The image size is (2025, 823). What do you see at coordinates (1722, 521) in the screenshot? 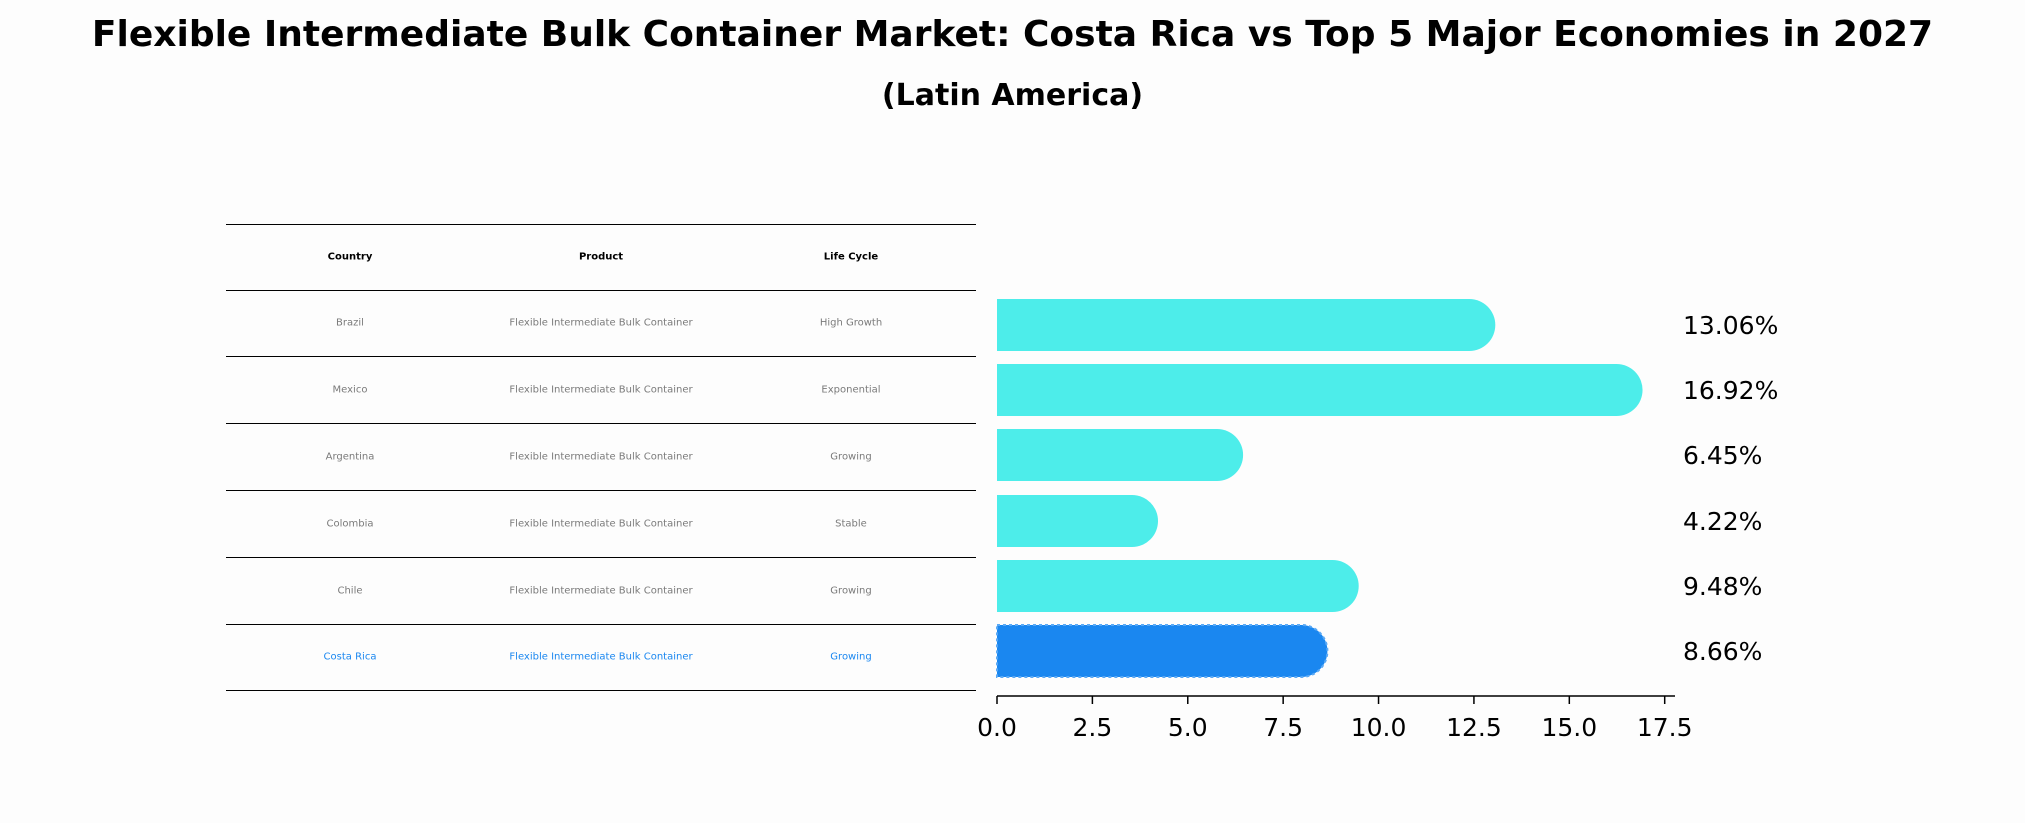
I see `value-label: 4.22%` at bounding box center [1722, 521].